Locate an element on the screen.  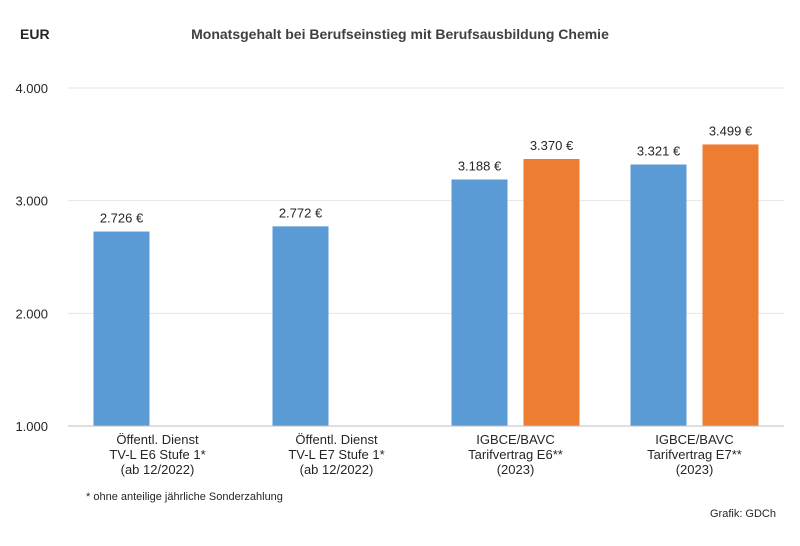
value-label: 2.772 € is located at coordinates (301, 212).